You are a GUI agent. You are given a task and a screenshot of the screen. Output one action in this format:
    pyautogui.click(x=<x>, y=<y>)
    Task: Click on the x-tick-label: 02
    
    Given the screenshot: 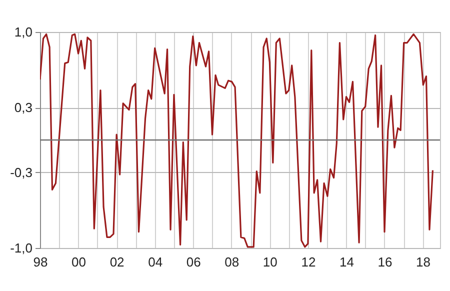 What is the action you would take?
    pyautogui.click(x=117, y=262)
    